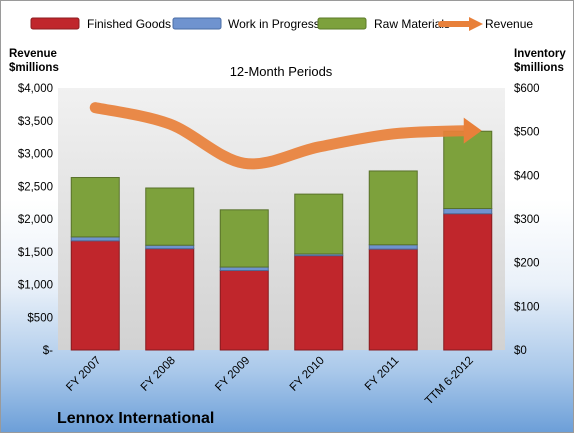 This screenshot has width=574, height=433. Describe the element at coordinates (527, 89) in the screenshot. I see `right-tick-label: $600` at that location.